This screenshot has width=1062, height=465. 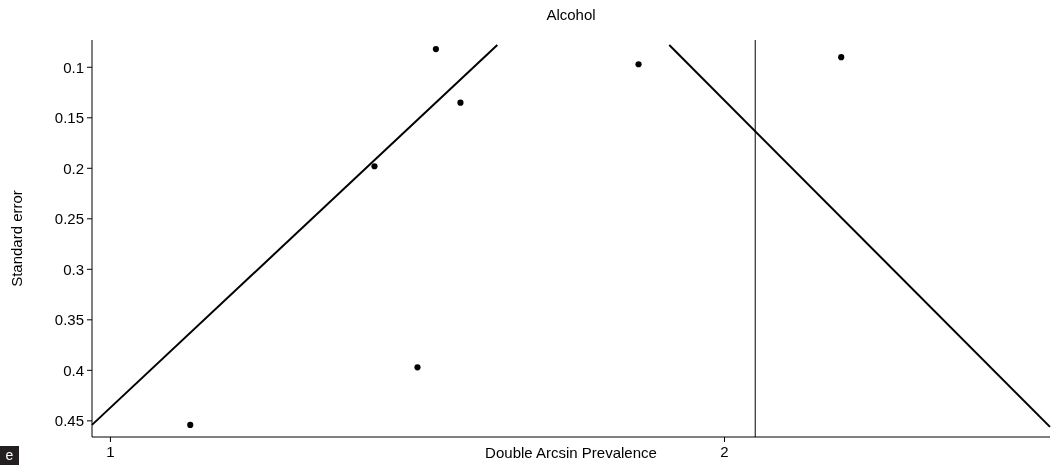 What do you see at coordinates (69, 320) in the screenshot?
I see `y-tick-label: 0.35` at bounding box center [69, 320].